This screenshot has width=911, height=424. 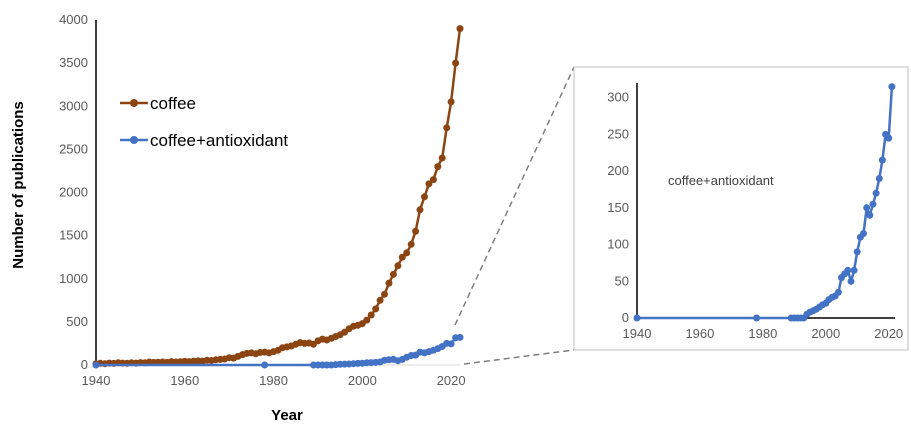 What do you see at coordinates (134, 140) in the screenshot?
I see `legend-marker-coffee-antioxidant` at bounding box center [134, 140].